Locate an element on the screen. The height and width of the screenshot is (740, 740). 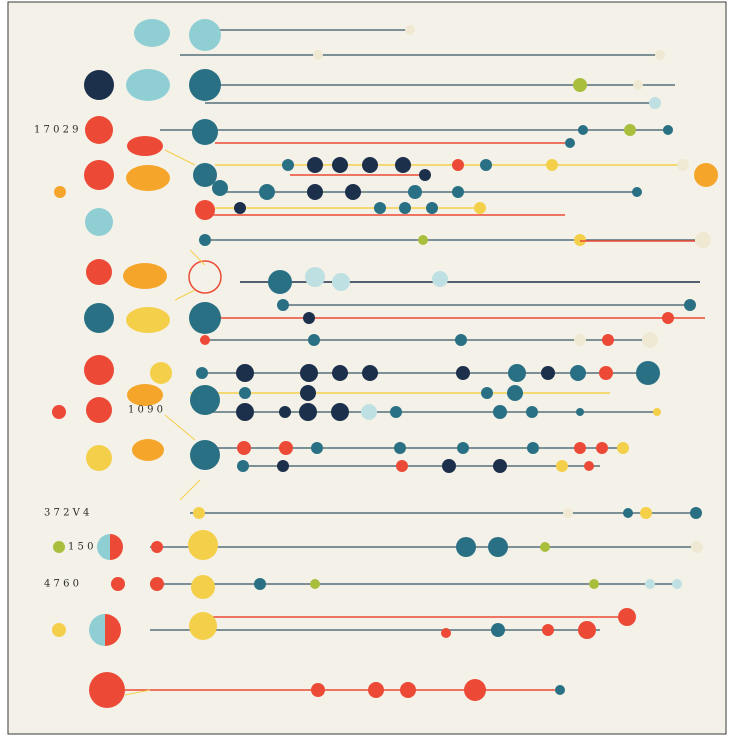
label: 1 7 0 2 9 is located at coordinates (56, 130).